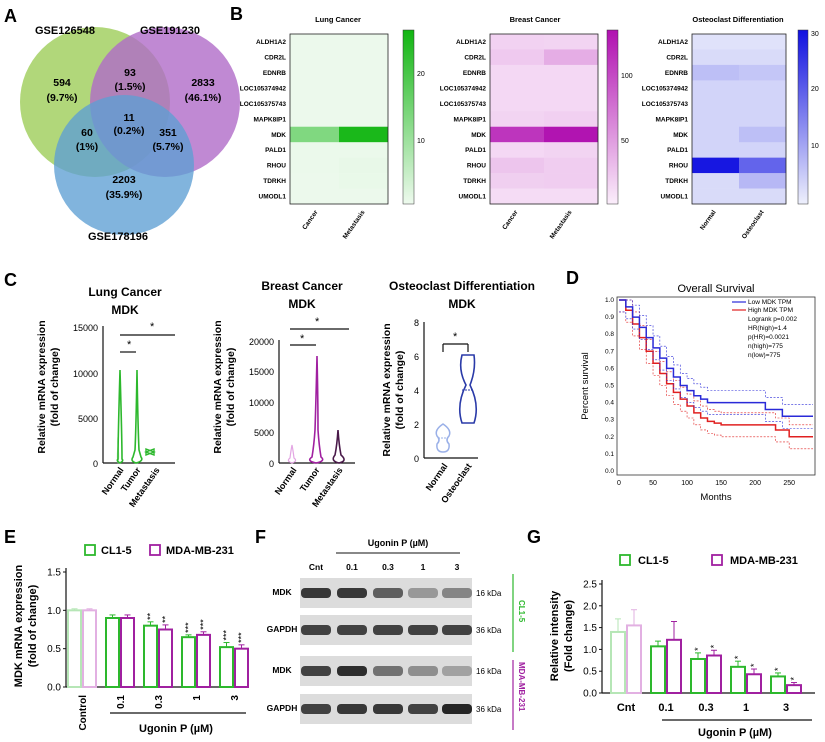 The image size is (825, 742). Describe the element at coordinates (416, 323) in the screenshot. I see `y-tick-label: 8` at that location.